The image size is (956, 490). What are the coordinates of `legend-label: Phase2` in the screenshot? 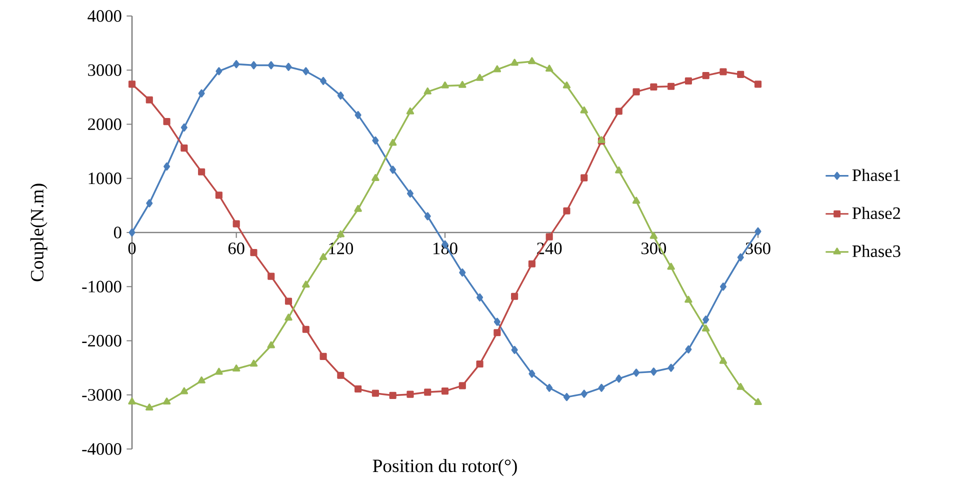 It's located at (876, 213).